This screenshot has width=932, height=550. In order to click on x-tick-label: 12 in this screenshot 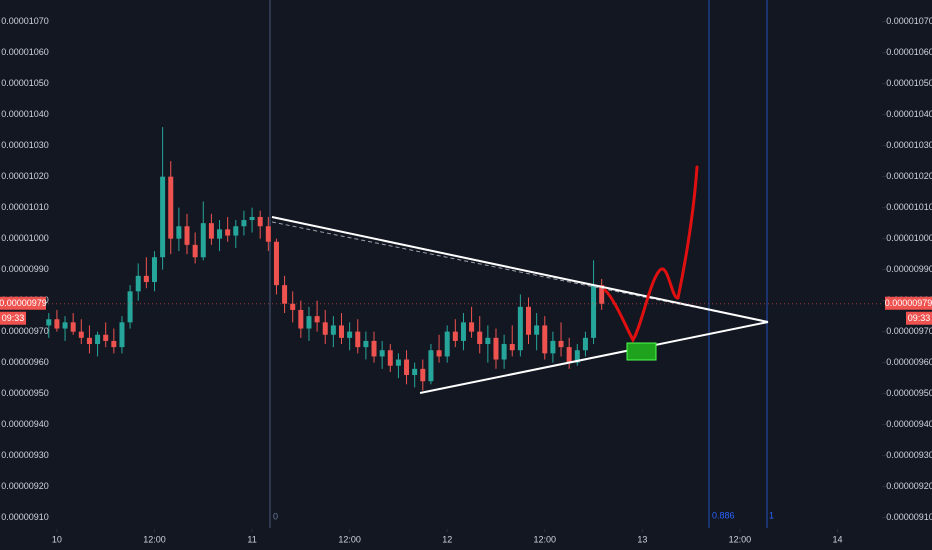, I will do `click(447, 539)`.